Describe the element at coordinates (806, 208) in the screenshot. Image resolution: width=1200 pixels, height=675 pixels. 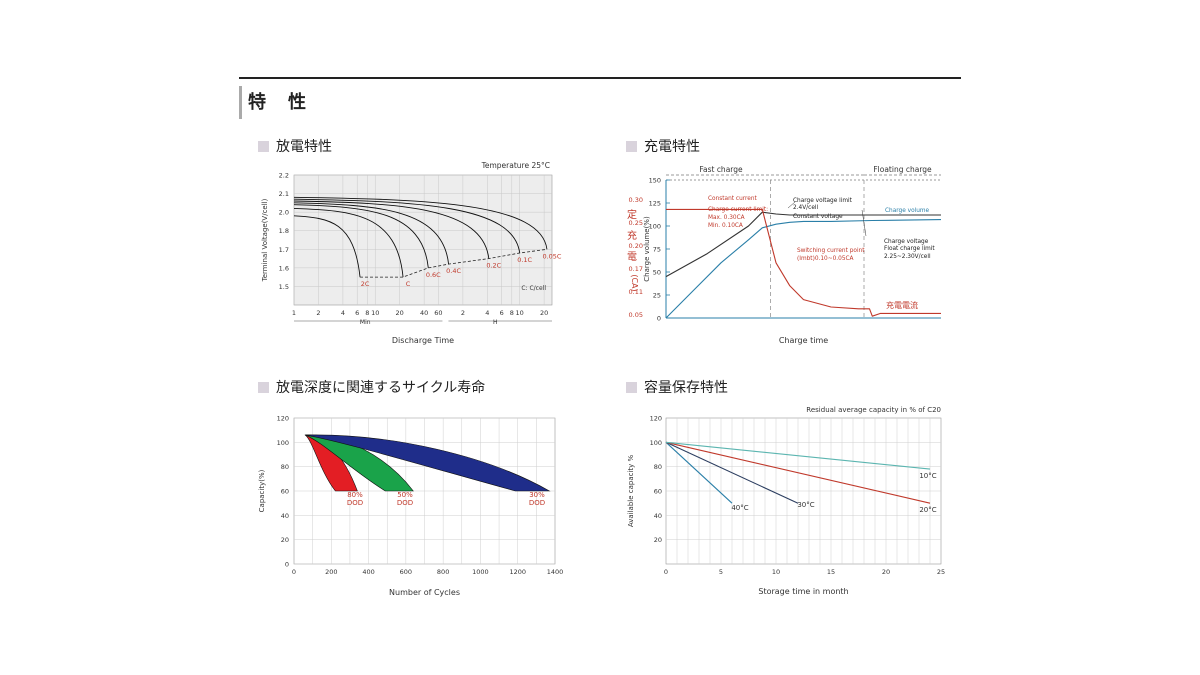
I see `annotation-text: 2.4V/cell` at that location.